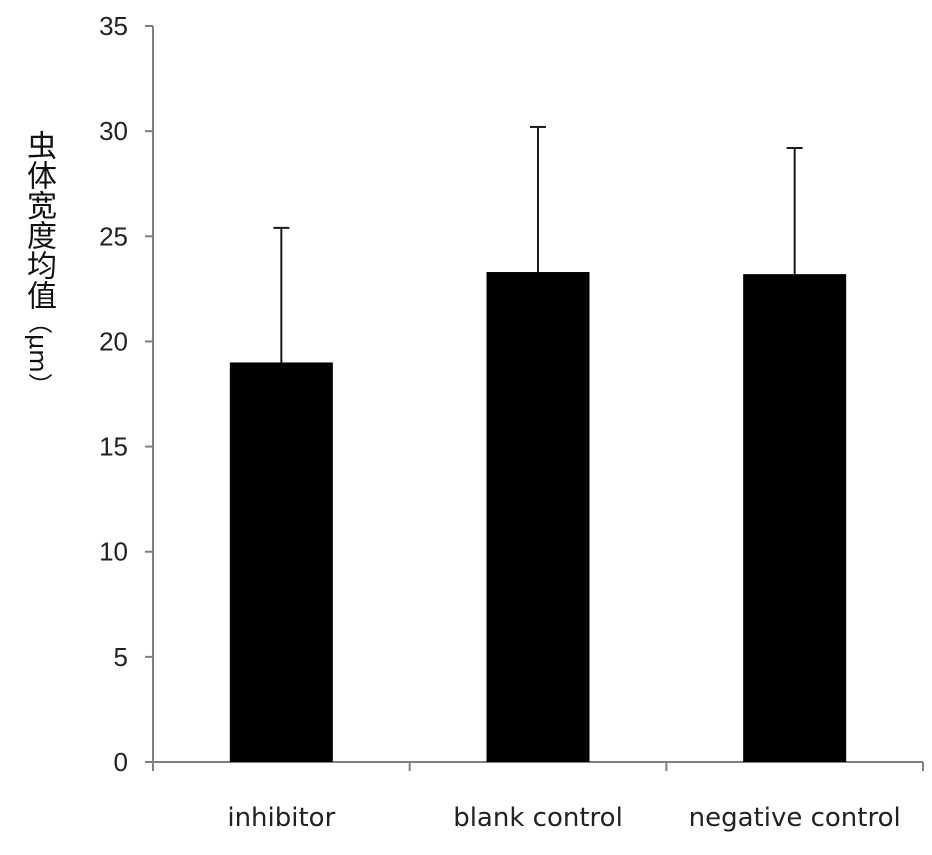 This screenshot has height=855, width=932. What do you see at coordinates (121, 657) in the screenshot?
I see `y-tick-label: 5` at bounding box center [121, 657].